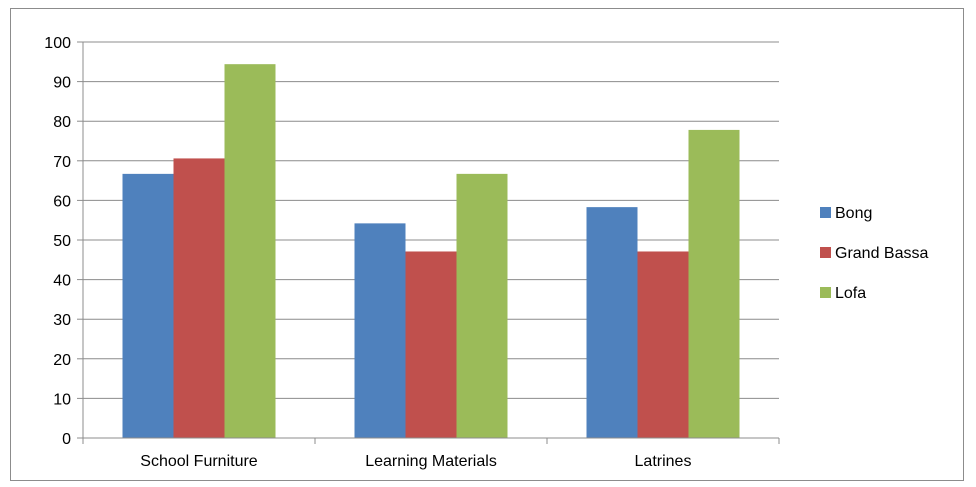 The image size is (976, 487). I want to click on y-tick-label: 0, so click(66, 439).